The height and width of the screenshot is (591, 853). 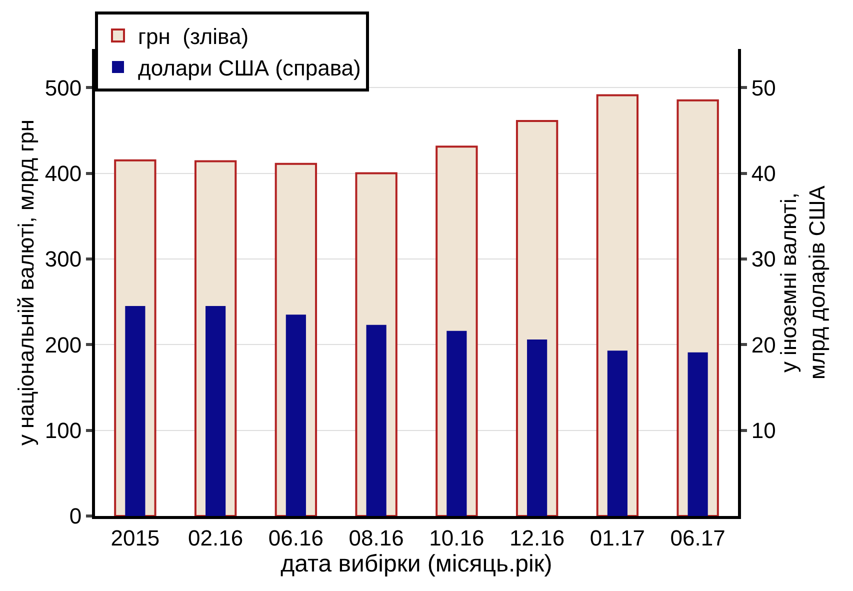 What do you see at coordinates (75, 516) in the screenshot?
I see `y-tick-label: 0` at bounding box center [75, 516].